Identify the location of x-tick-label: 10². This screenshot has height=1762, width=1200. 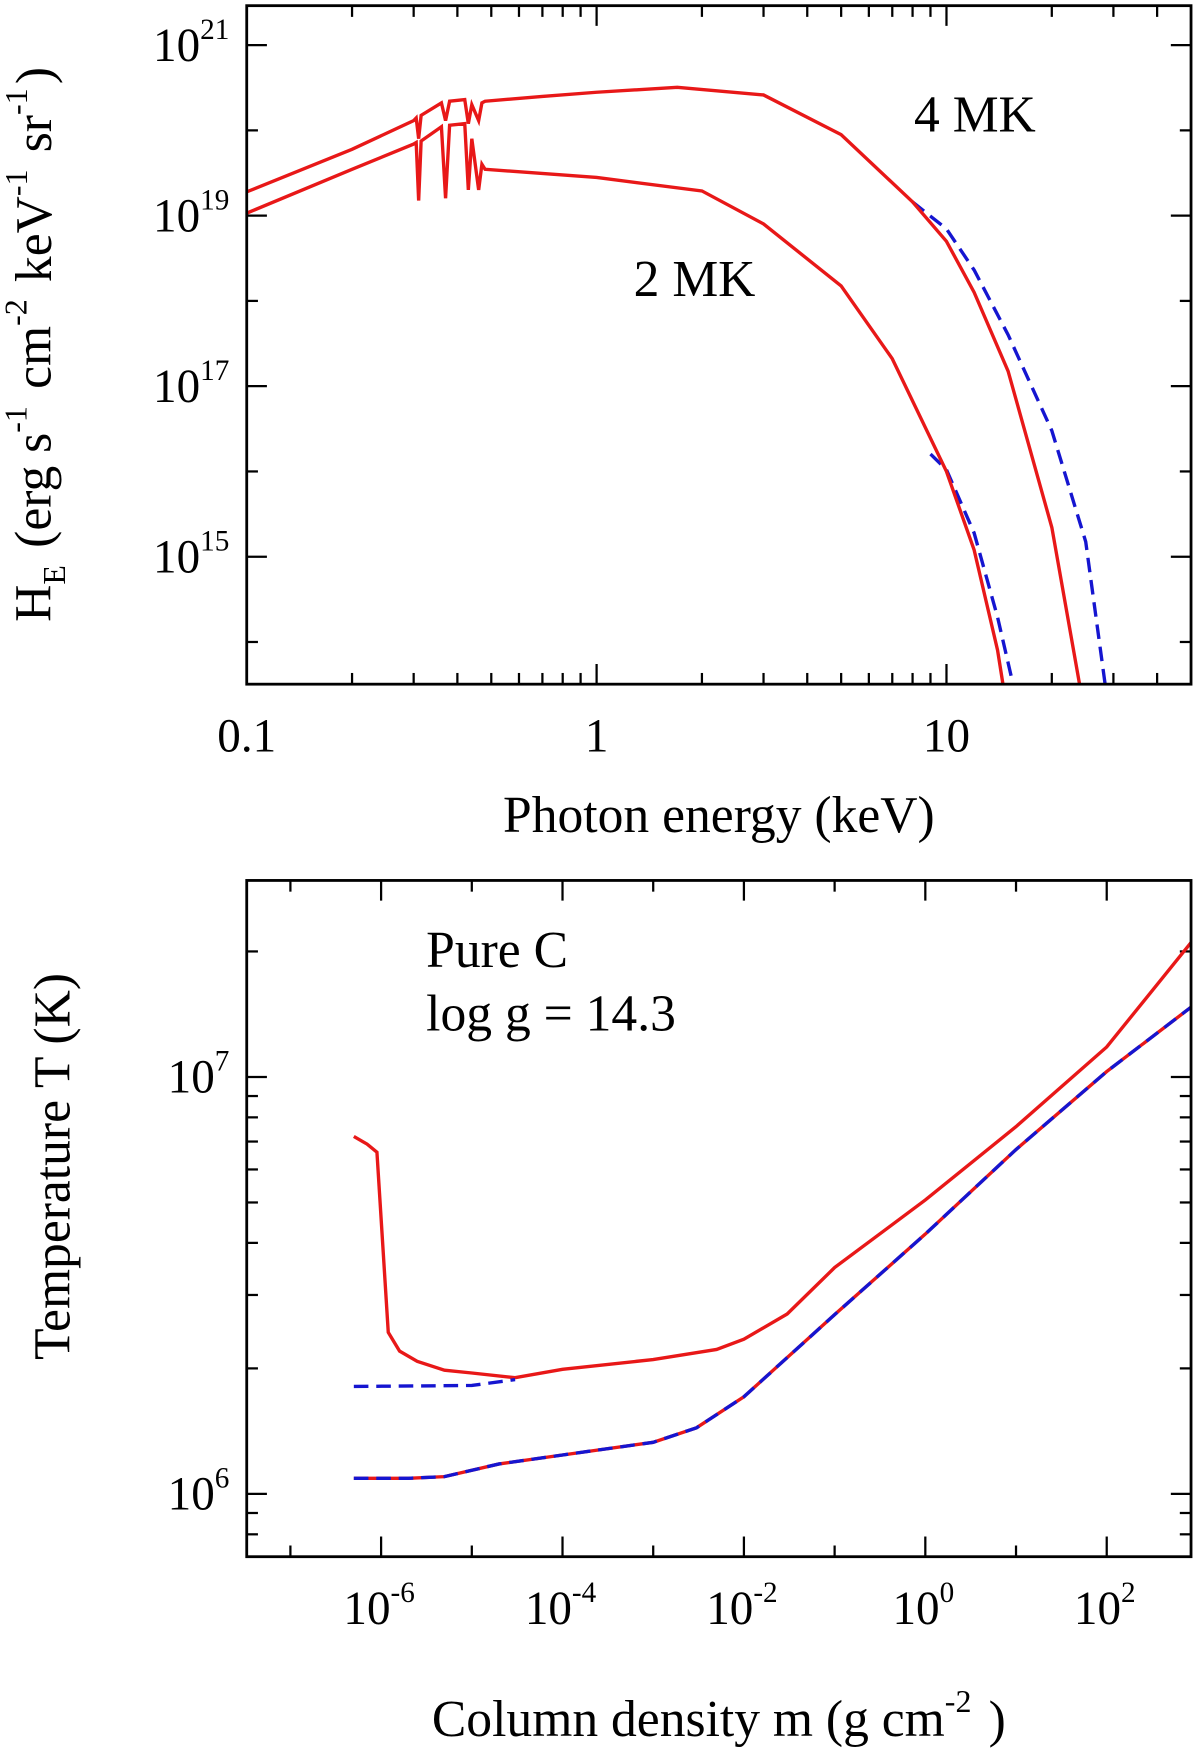
(1107, 1606).